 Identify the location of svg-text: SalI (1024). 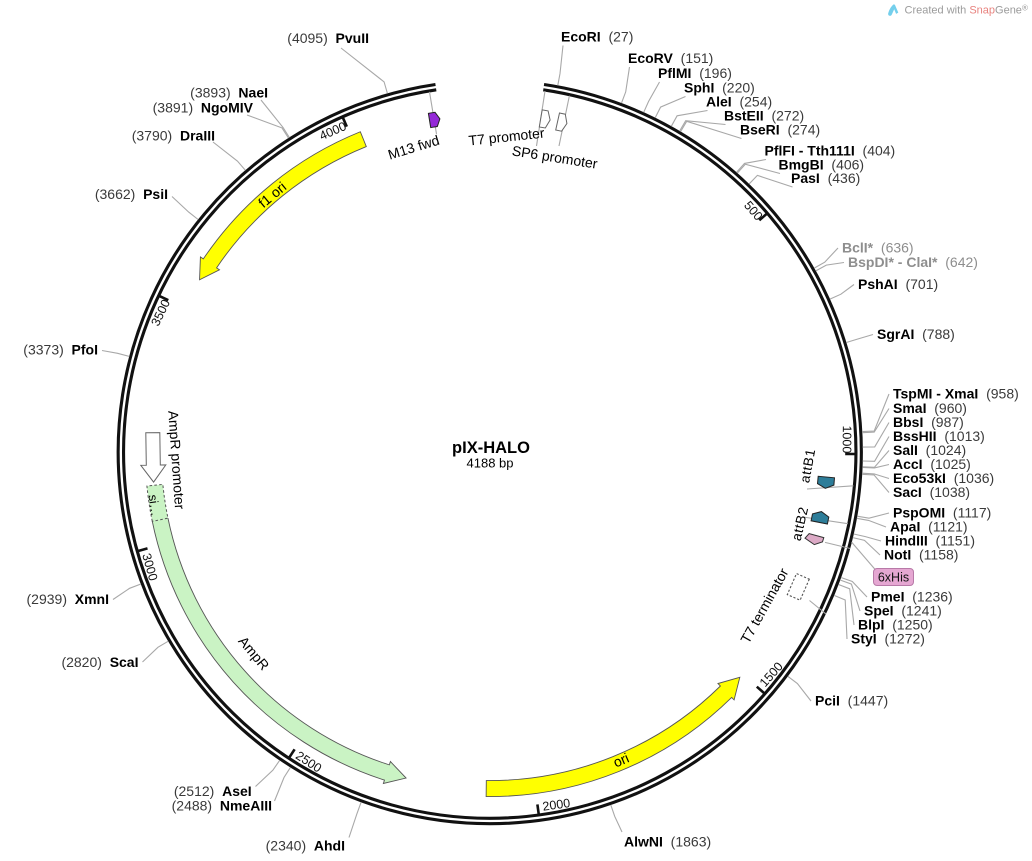
(929, 450).